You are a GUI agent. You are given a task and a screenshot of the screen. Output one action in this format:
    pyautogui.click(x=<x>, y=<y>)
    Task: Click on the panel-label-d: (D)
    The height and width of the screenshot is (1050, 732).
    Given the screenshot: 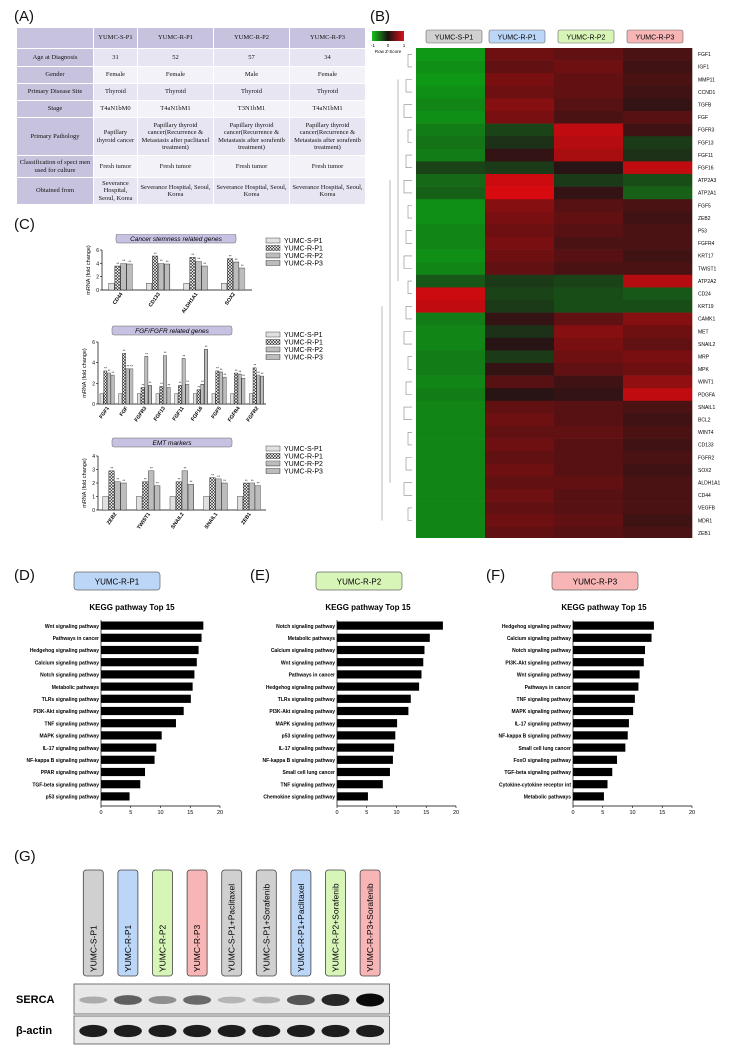 What is the action you would take?
    pyautogui.click(x=24, y=575)
    